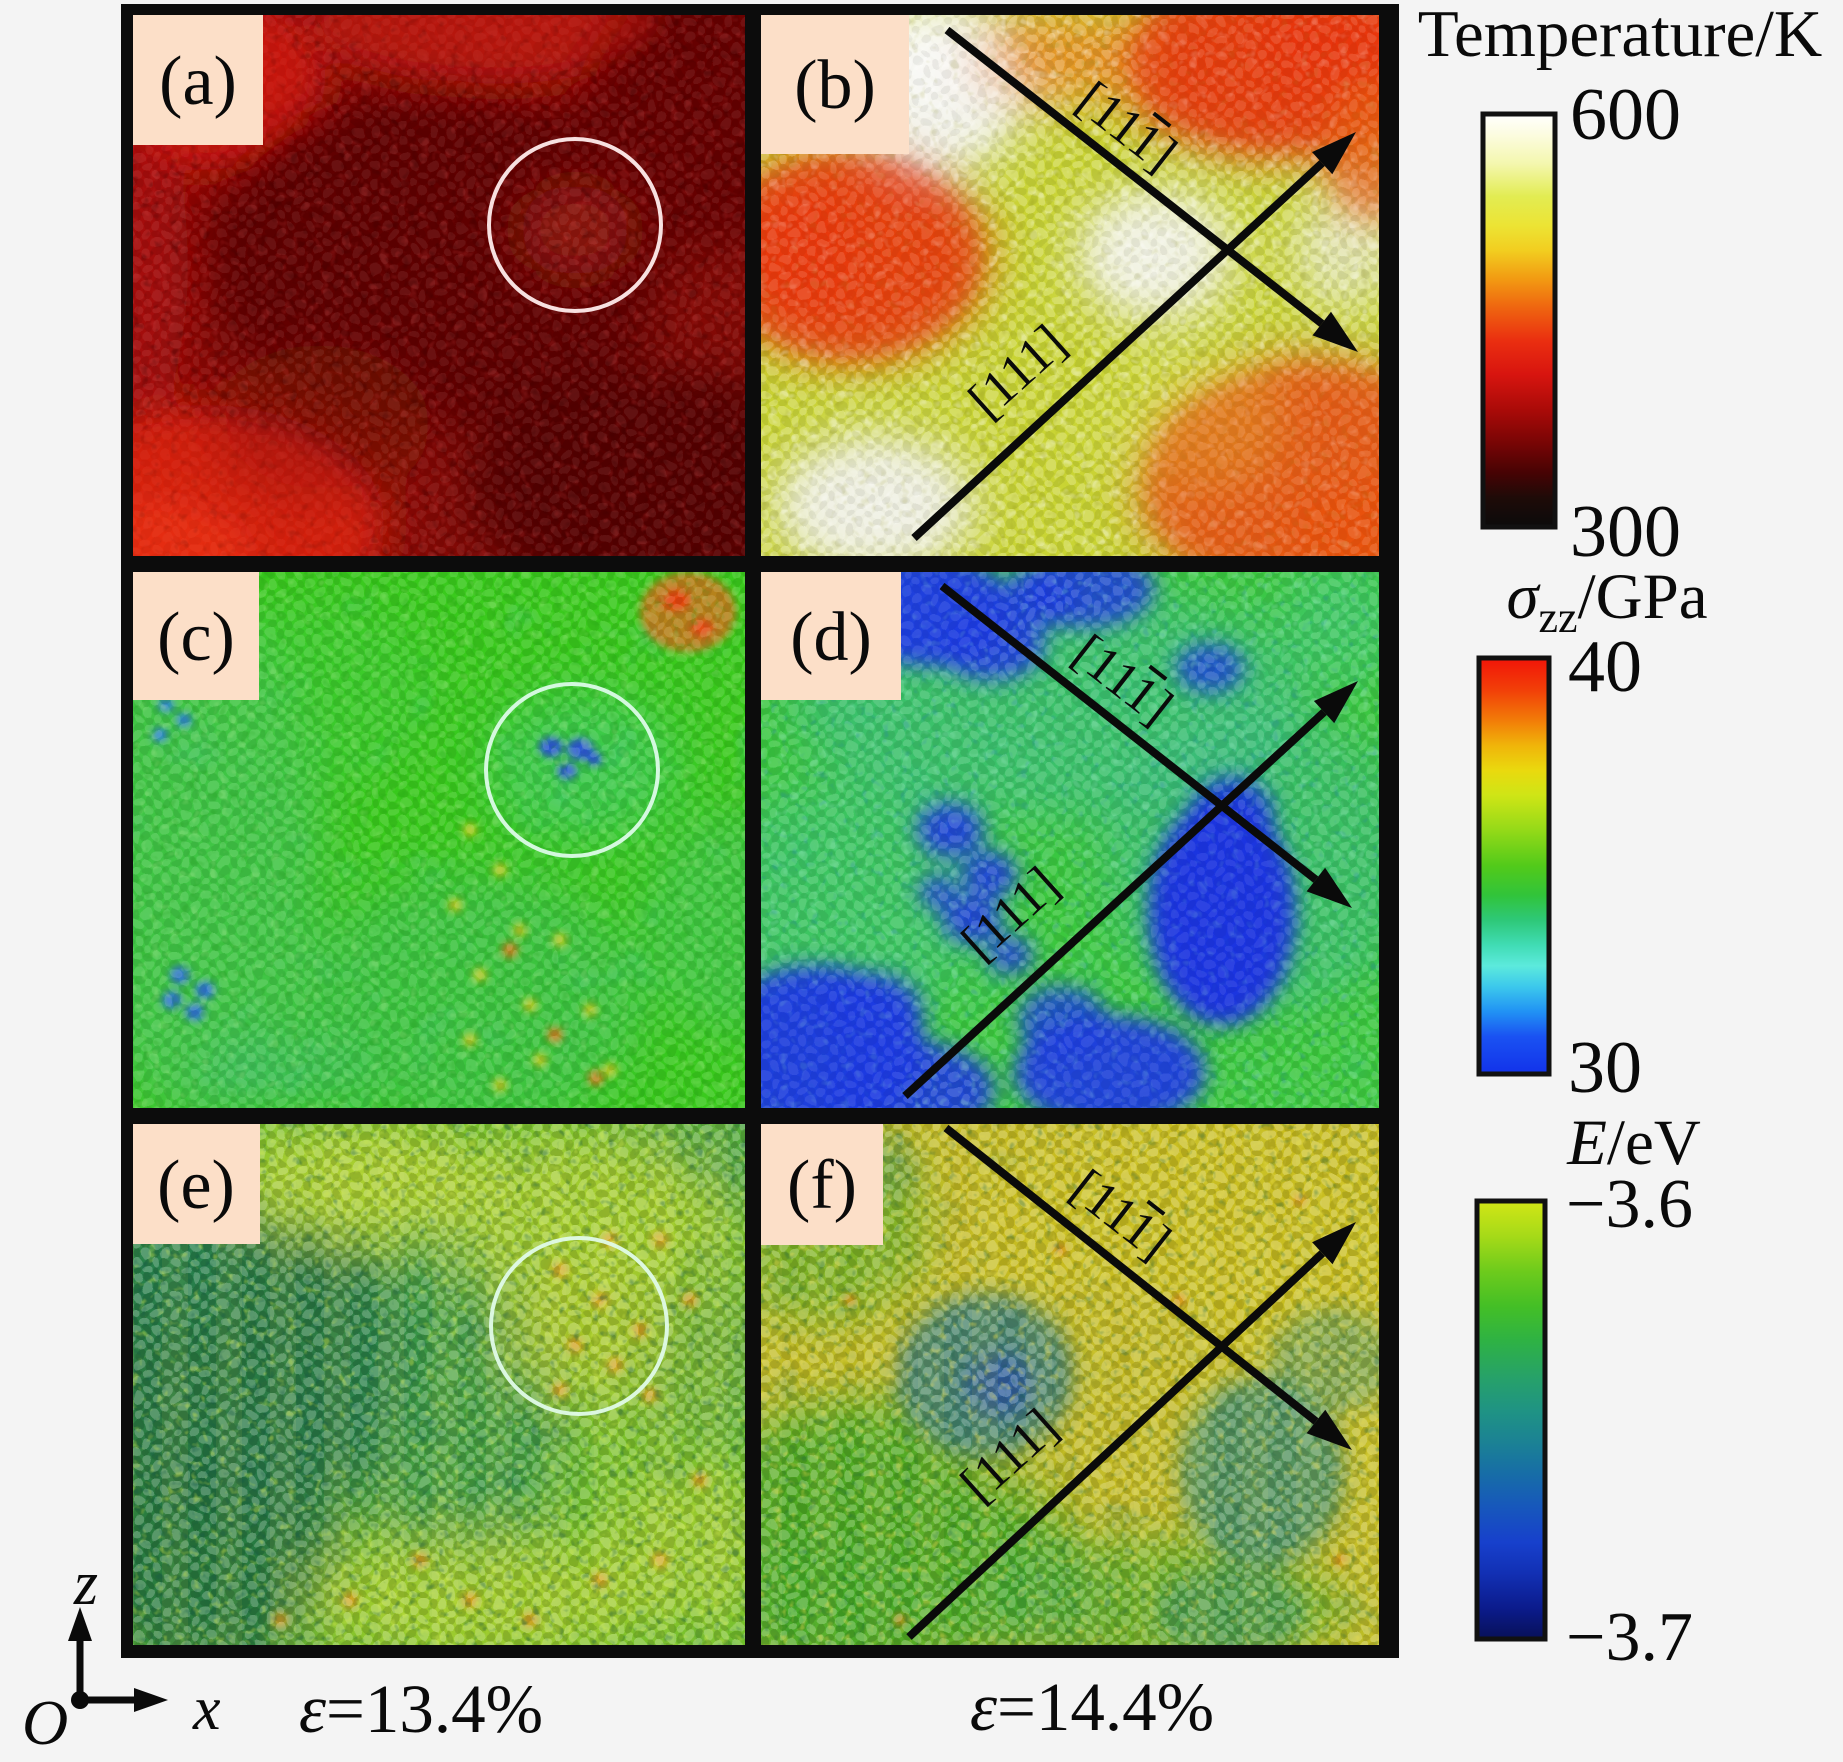 This screenshot has height=1762, width=1843. I want to click on svg-text: ε=14.4%, so click(1092, 1707).